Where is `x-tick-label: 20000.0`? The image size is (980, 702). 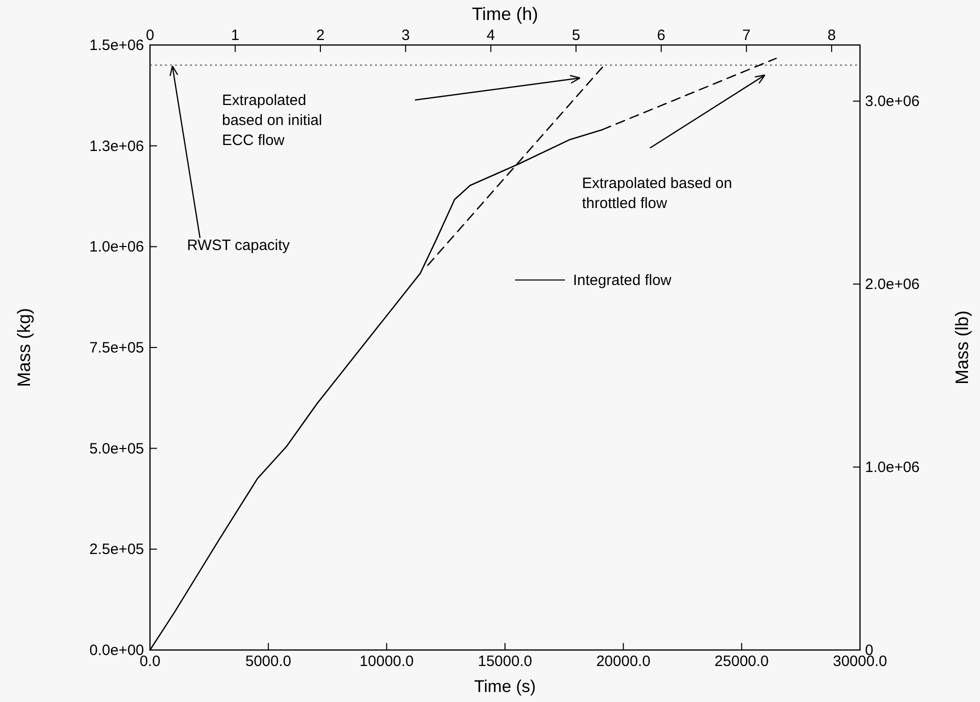 x-tick-label: 20000.0 is located at coordinates (623, 661).